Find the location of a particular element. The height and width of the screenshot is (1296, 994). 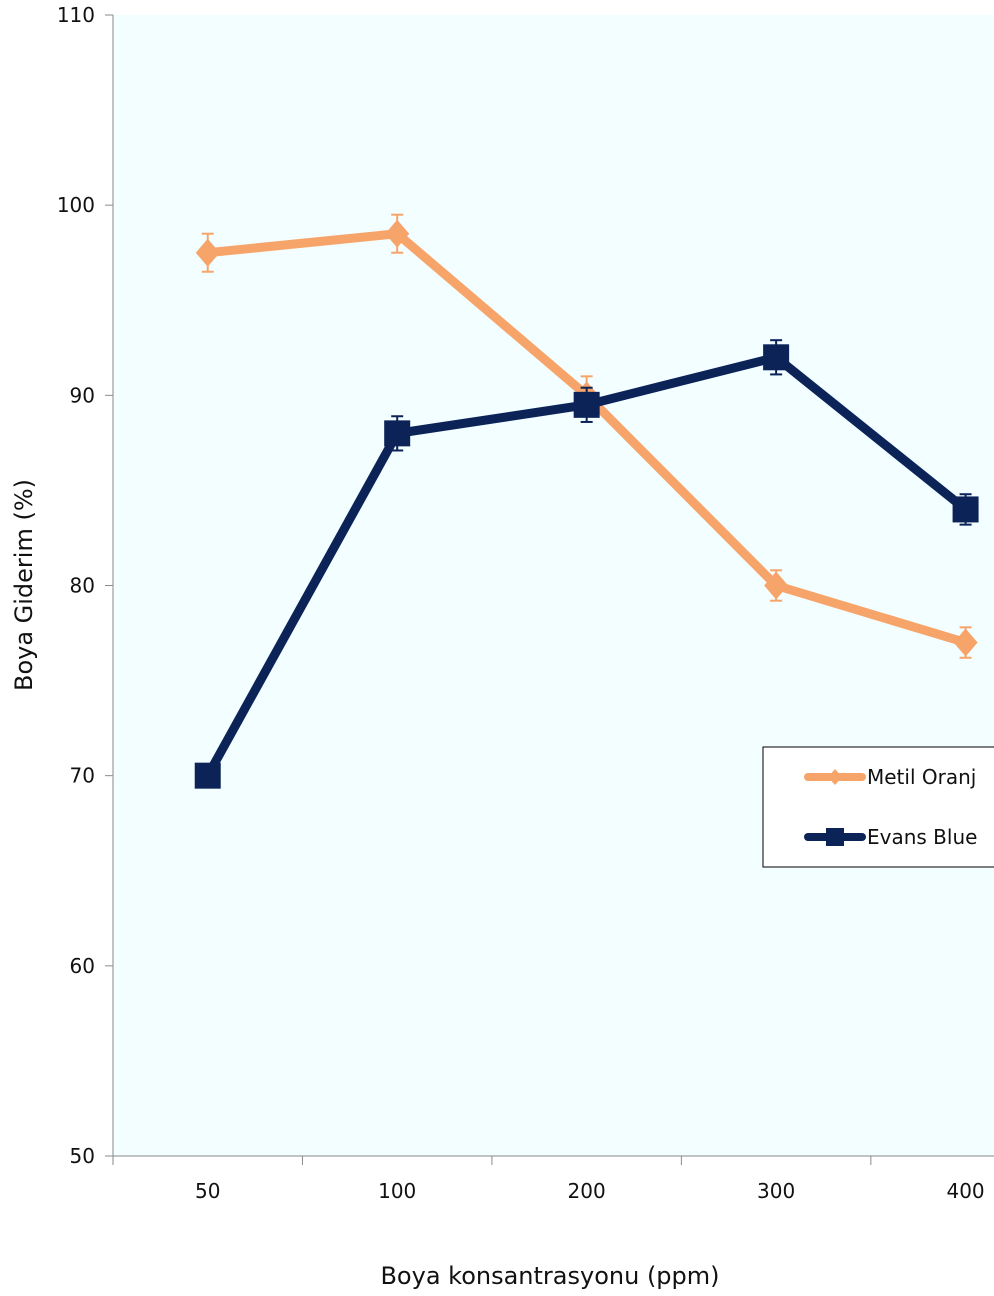

legend-label: Evans Blue is located at coordinates (922, 837).